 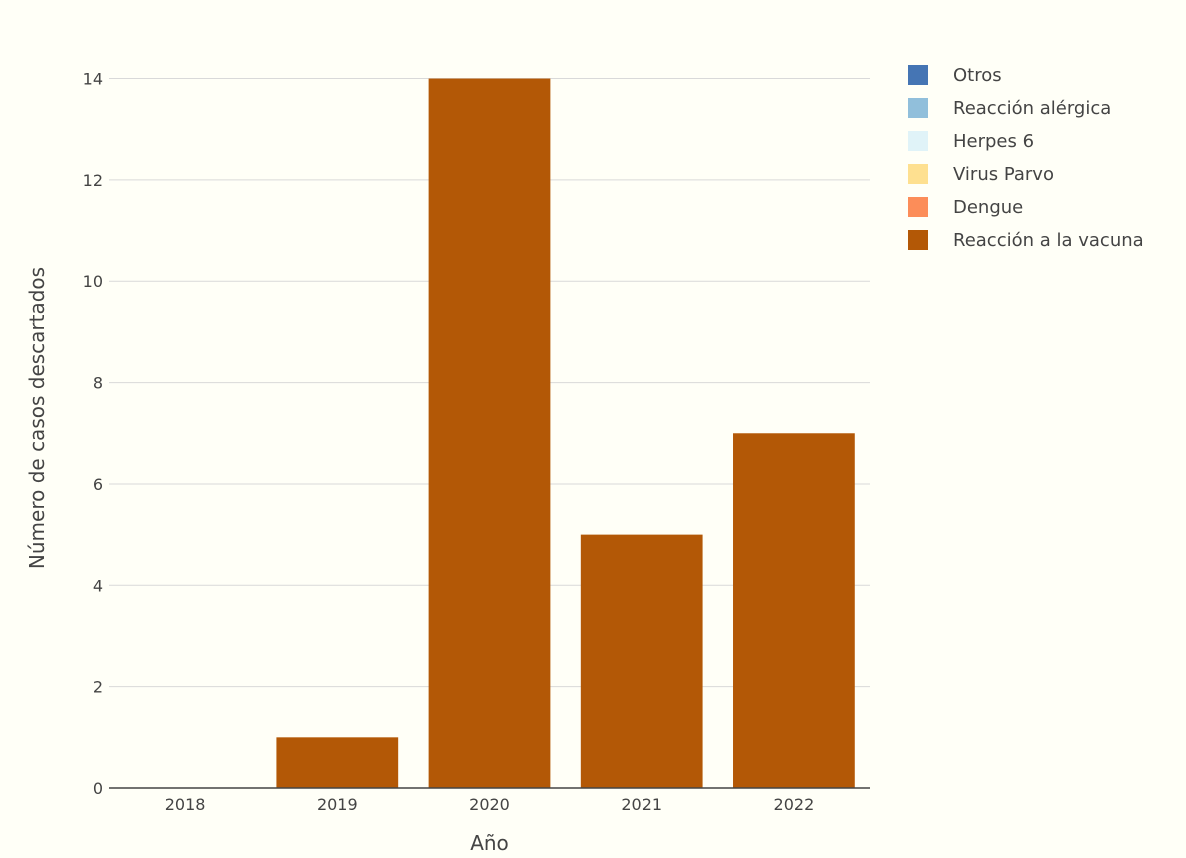 What do you see at coordinates (489, 842) in the screenshot?
I see `x-axis-title: Año` at bounding box center [489, 842].